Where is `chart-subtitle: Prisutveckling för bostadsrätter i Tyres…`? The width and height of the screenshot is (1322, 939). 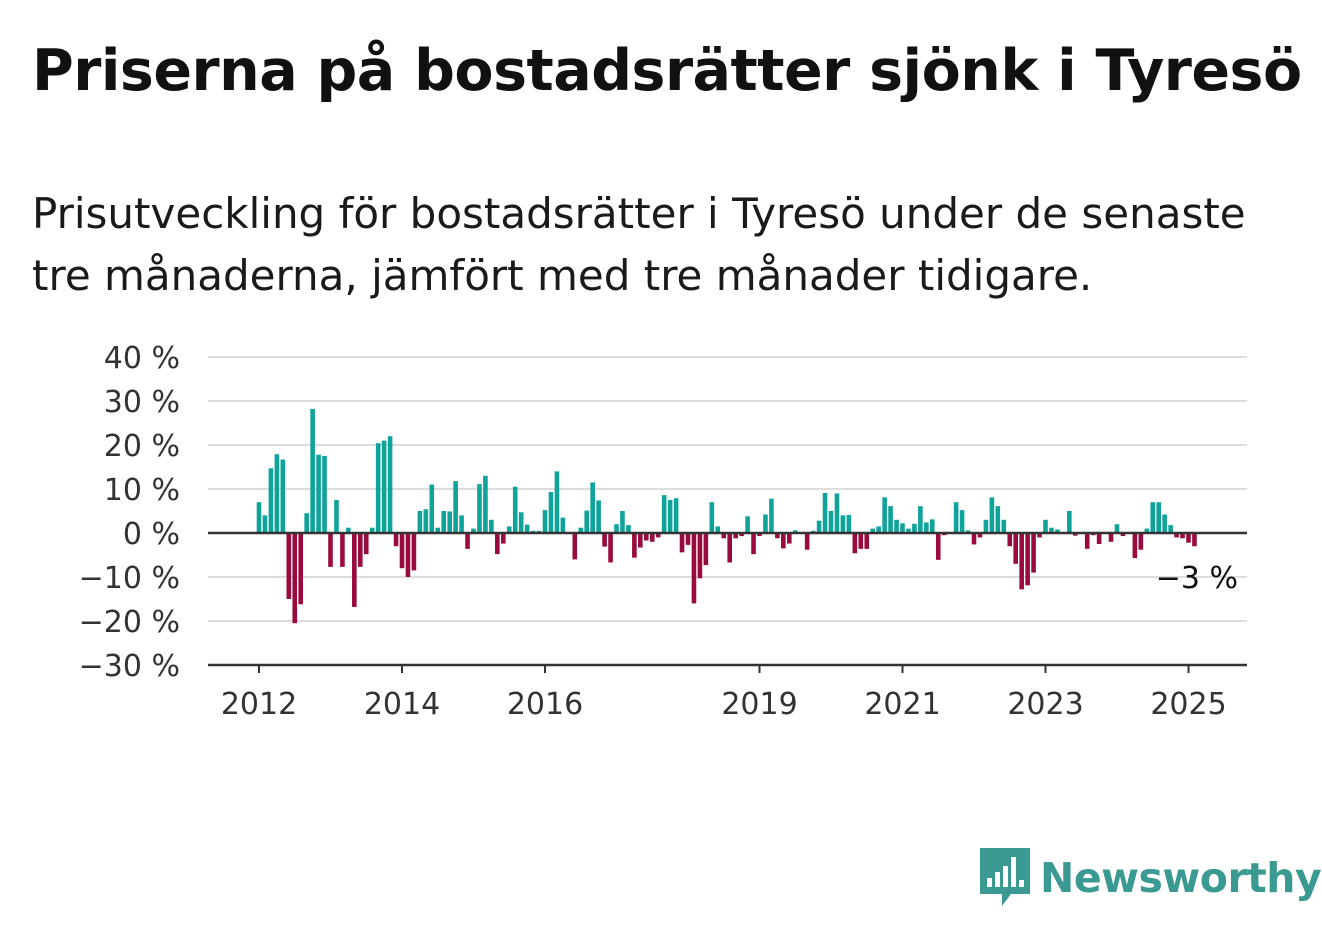 chart-subtitle: Prisutveckling för bostadsrätter i Tyres… is located at coordinates (639, 244).